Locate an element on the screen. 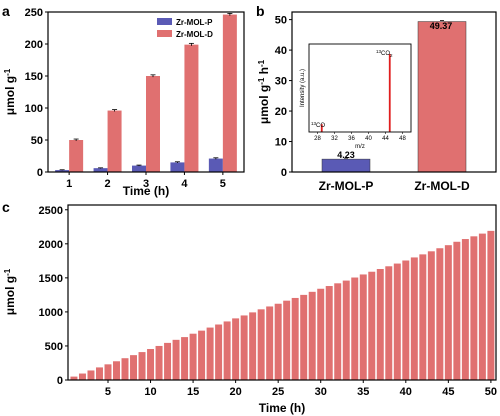  panel-a-ylabel: μmol g-1 is located at coordinates (10, 91).